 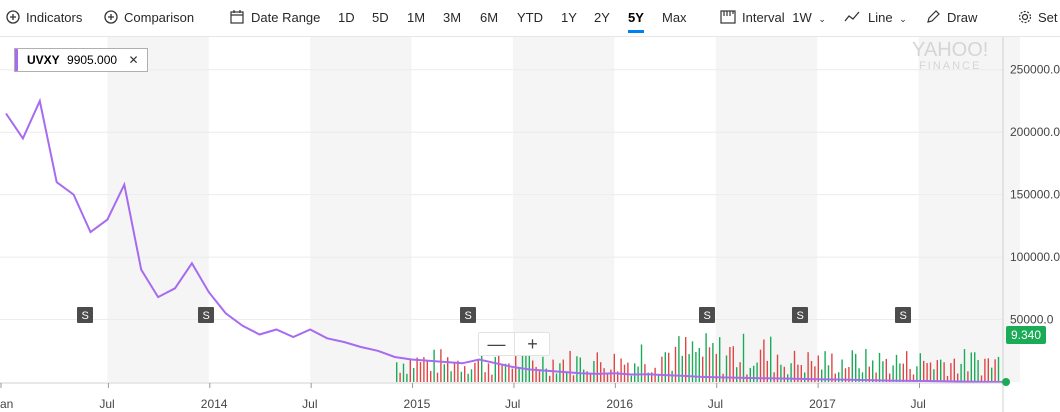 What do you see at coordinates (1025, 17) in the screenshot?
I see `gear-icon` at bounding box center [1025, 17].